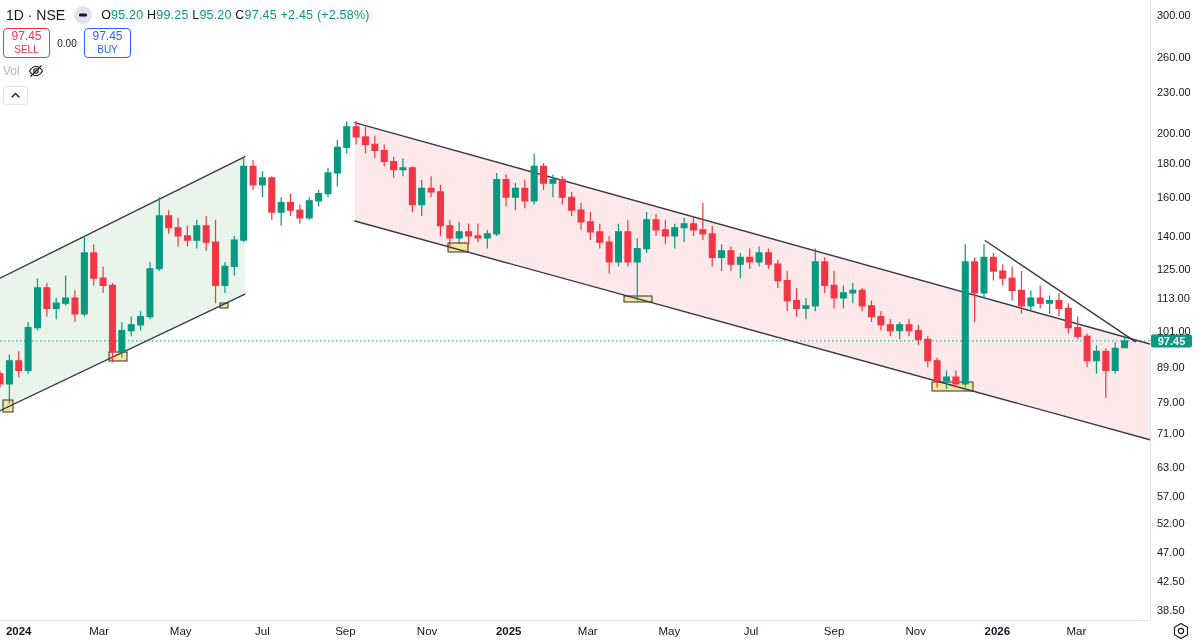 This screenshot has width=1200, height=643. I want to click on y-tick-label: 260.00, so click(1174, 56).